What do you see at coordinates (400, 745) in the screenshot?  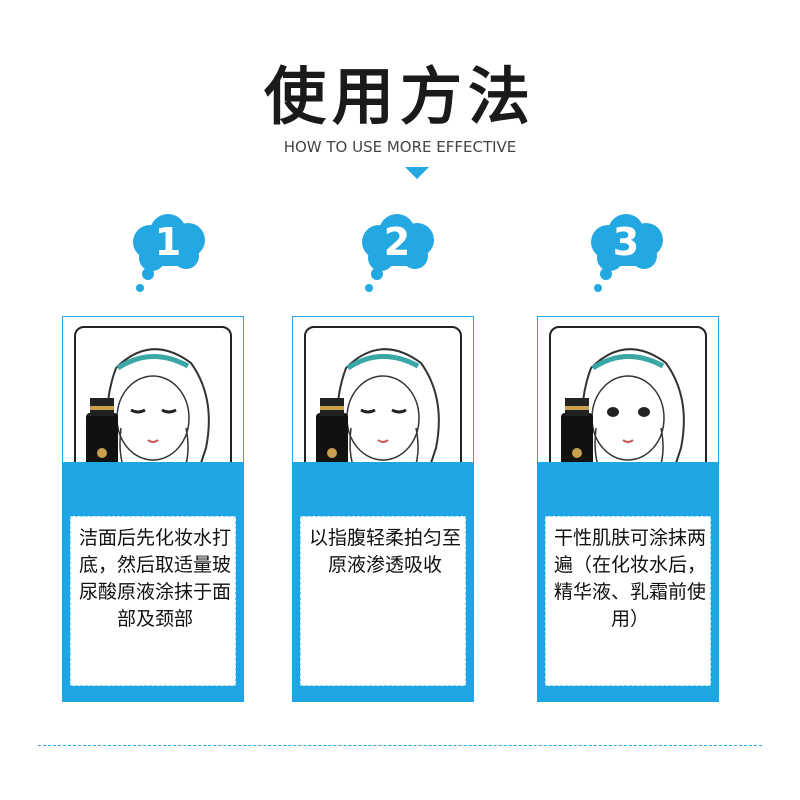 I see `bottom-divider` at bounding box center [400, 745].